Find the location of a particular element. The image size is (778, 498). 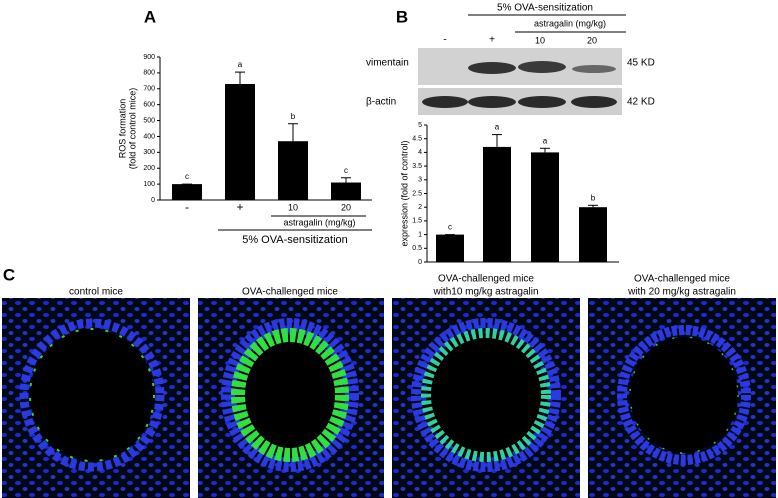

y-tick-label: 100 is located at coordinates (149, 184).